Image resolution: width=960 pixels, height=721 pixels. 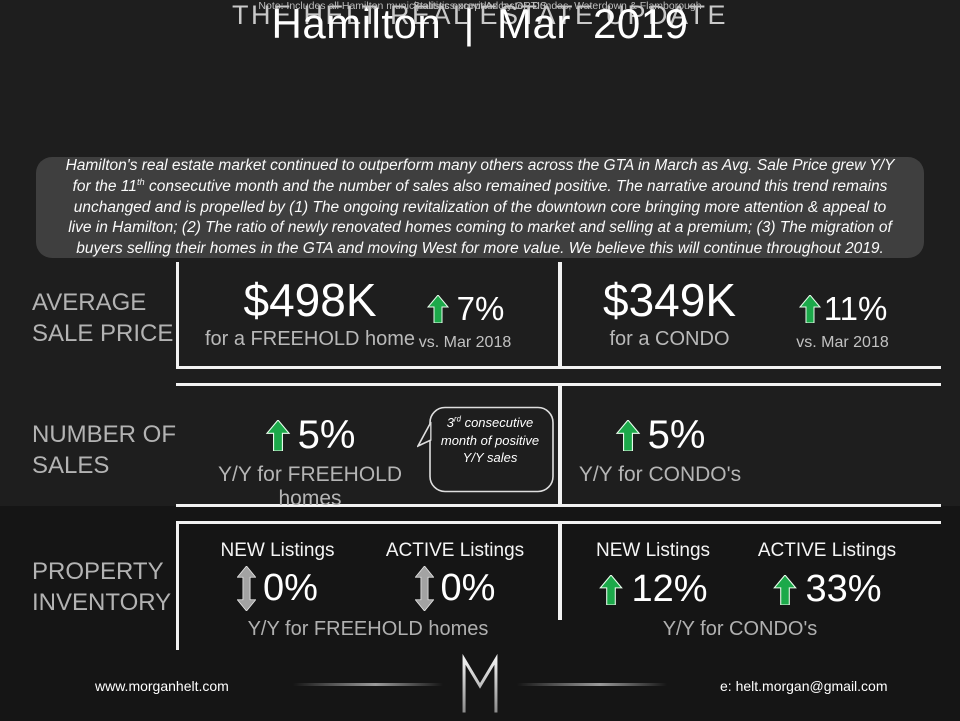 I want to click on condo-active-listings-change: 33%, so click(x=843, y=589).